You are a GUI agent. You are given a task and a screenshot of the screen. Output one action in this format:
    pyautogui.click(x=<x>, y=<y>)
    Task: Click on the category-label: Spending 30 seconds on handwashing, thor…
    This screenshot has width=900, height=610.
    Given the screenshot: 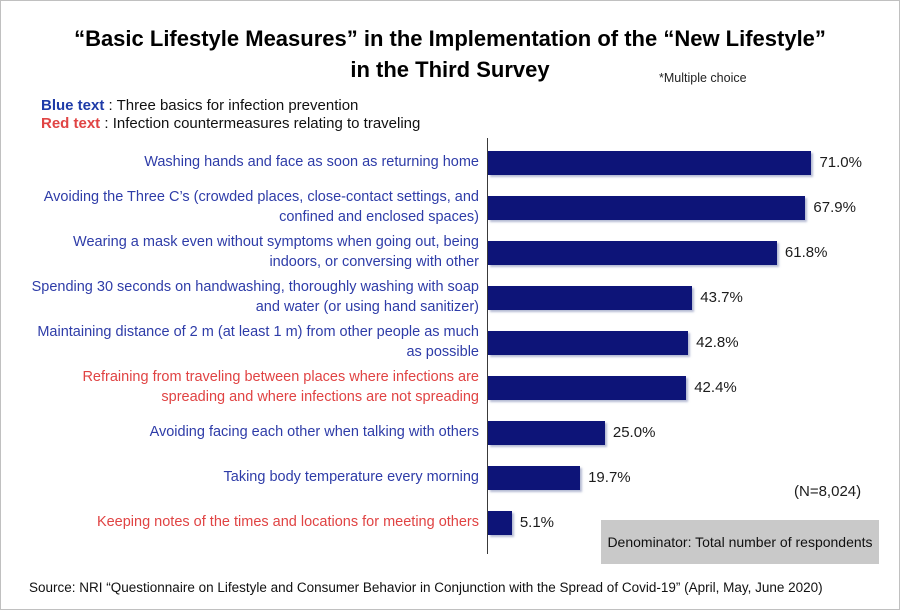 What is the action you would take?
    pyautogui.click(x=255, y=296)
    